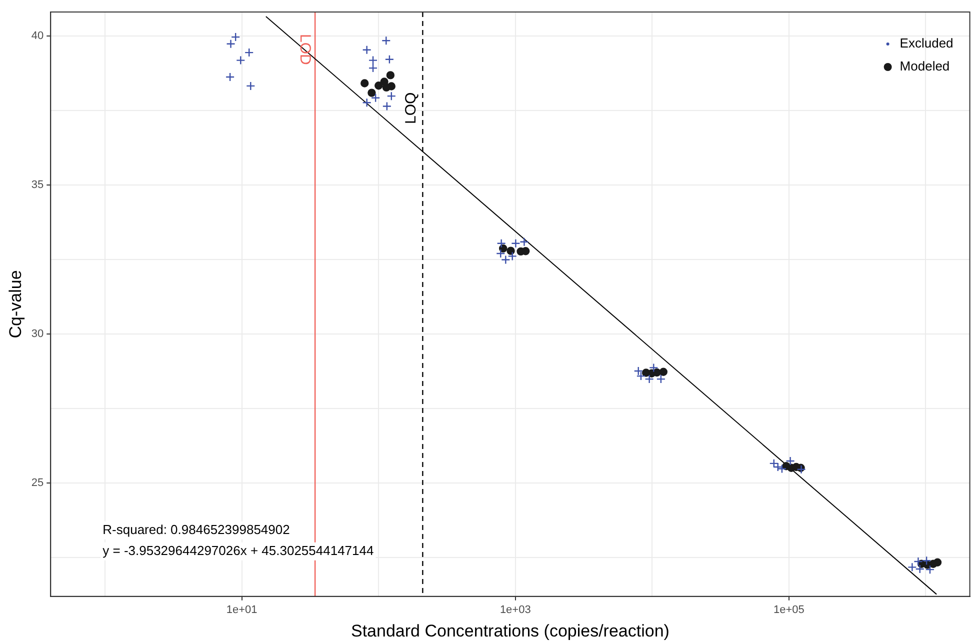 The image size is (975, 644). Describe the element at coordinates (242, 610) in the screenshot. I see `x-tick-label: 1e+01` at that location.